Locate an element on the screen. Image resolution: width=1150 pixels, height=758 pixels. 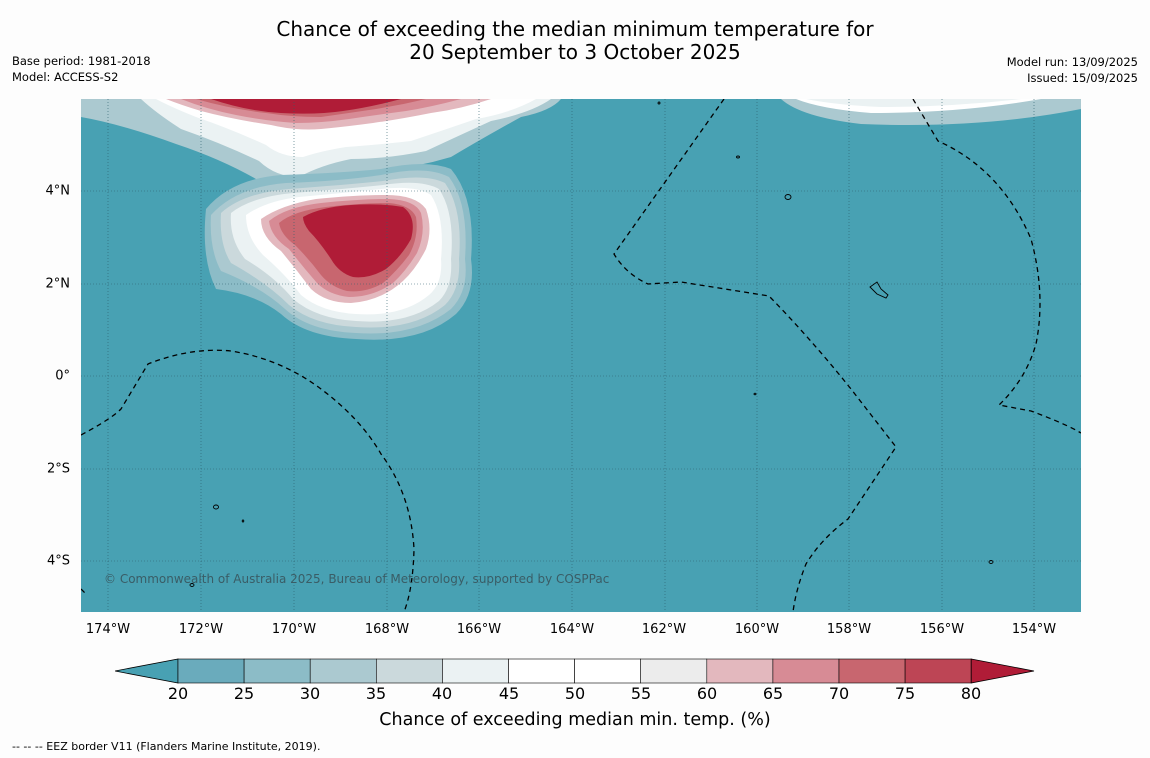
lat-label-2n: 2°N is located at coordinates (58, 284).